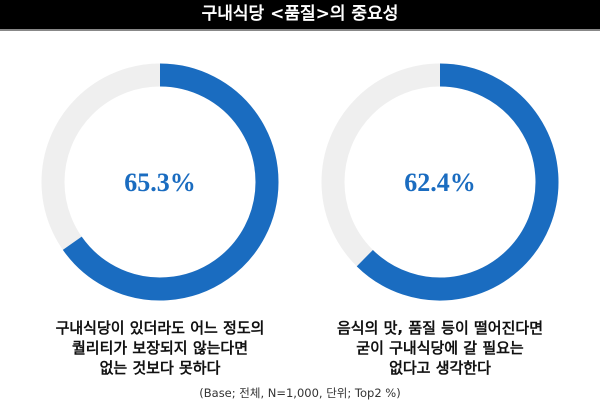  I want to click on caption-line: 퀄리티가 보장되지 않는다면, so click(160, 348).